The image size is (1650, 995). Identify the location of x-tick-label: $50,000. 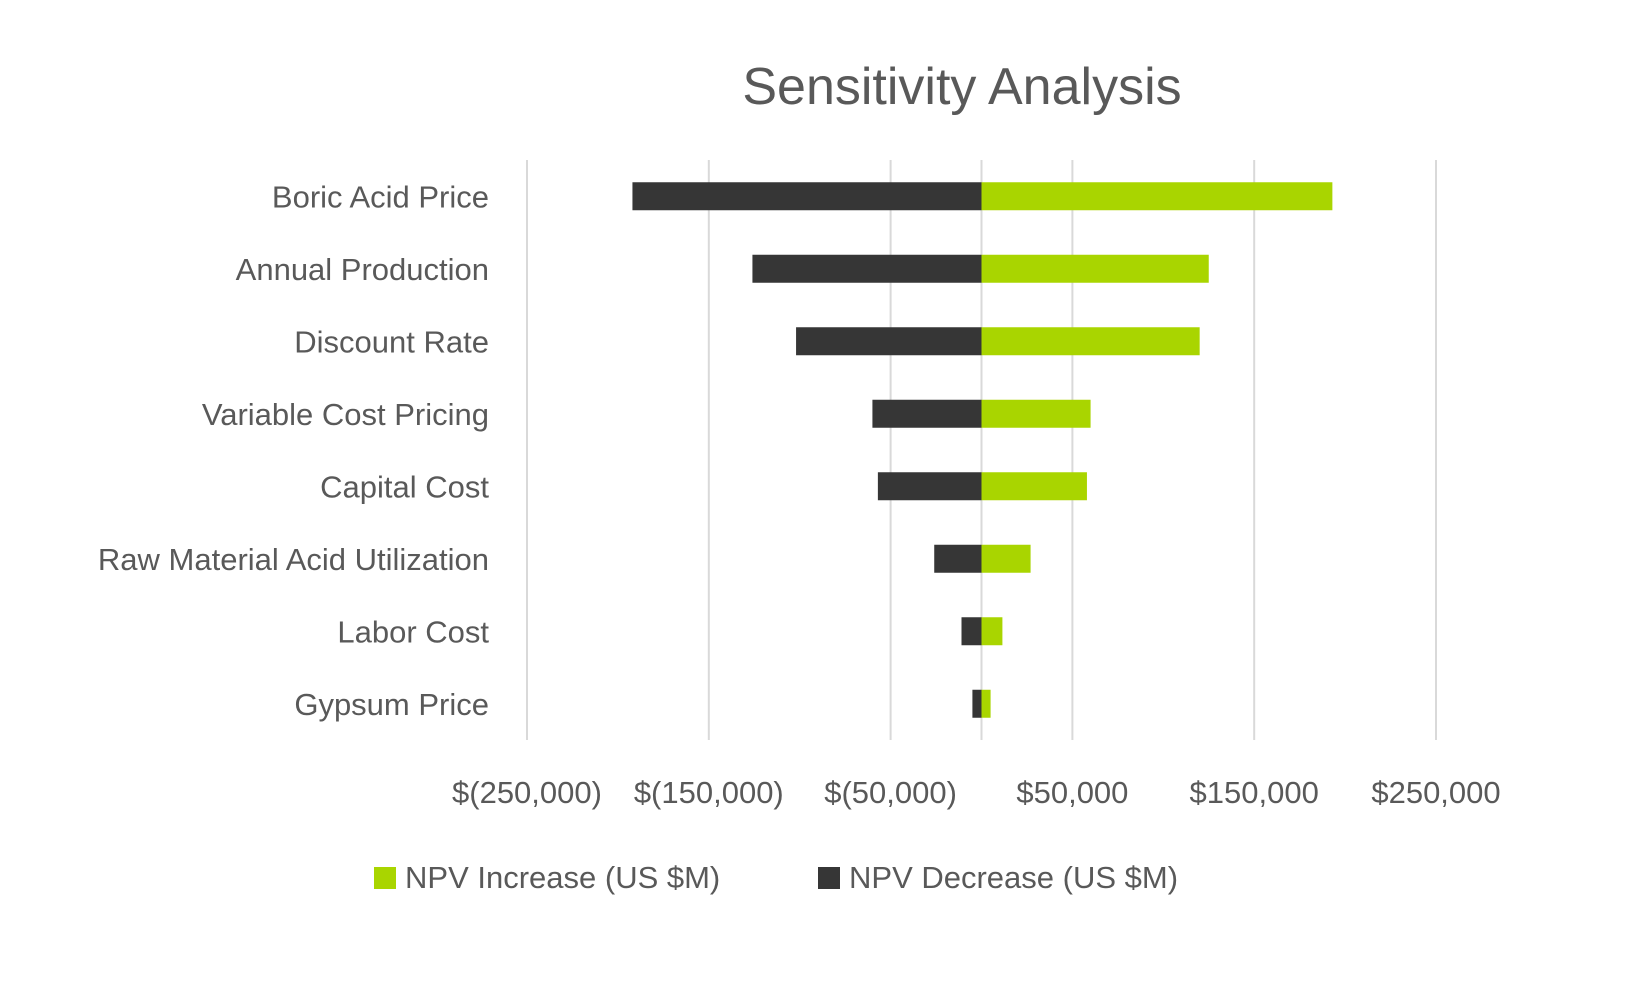
(1072, 792).